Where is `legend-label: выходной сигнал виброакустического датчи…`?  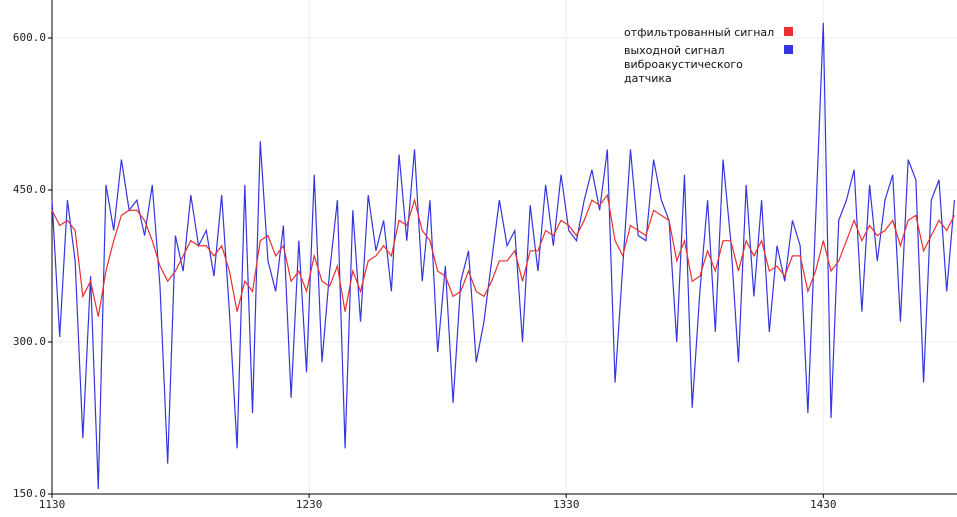
legend-label: выходной сигнал виброакустического датчи… is located at coordinates (683, 64).